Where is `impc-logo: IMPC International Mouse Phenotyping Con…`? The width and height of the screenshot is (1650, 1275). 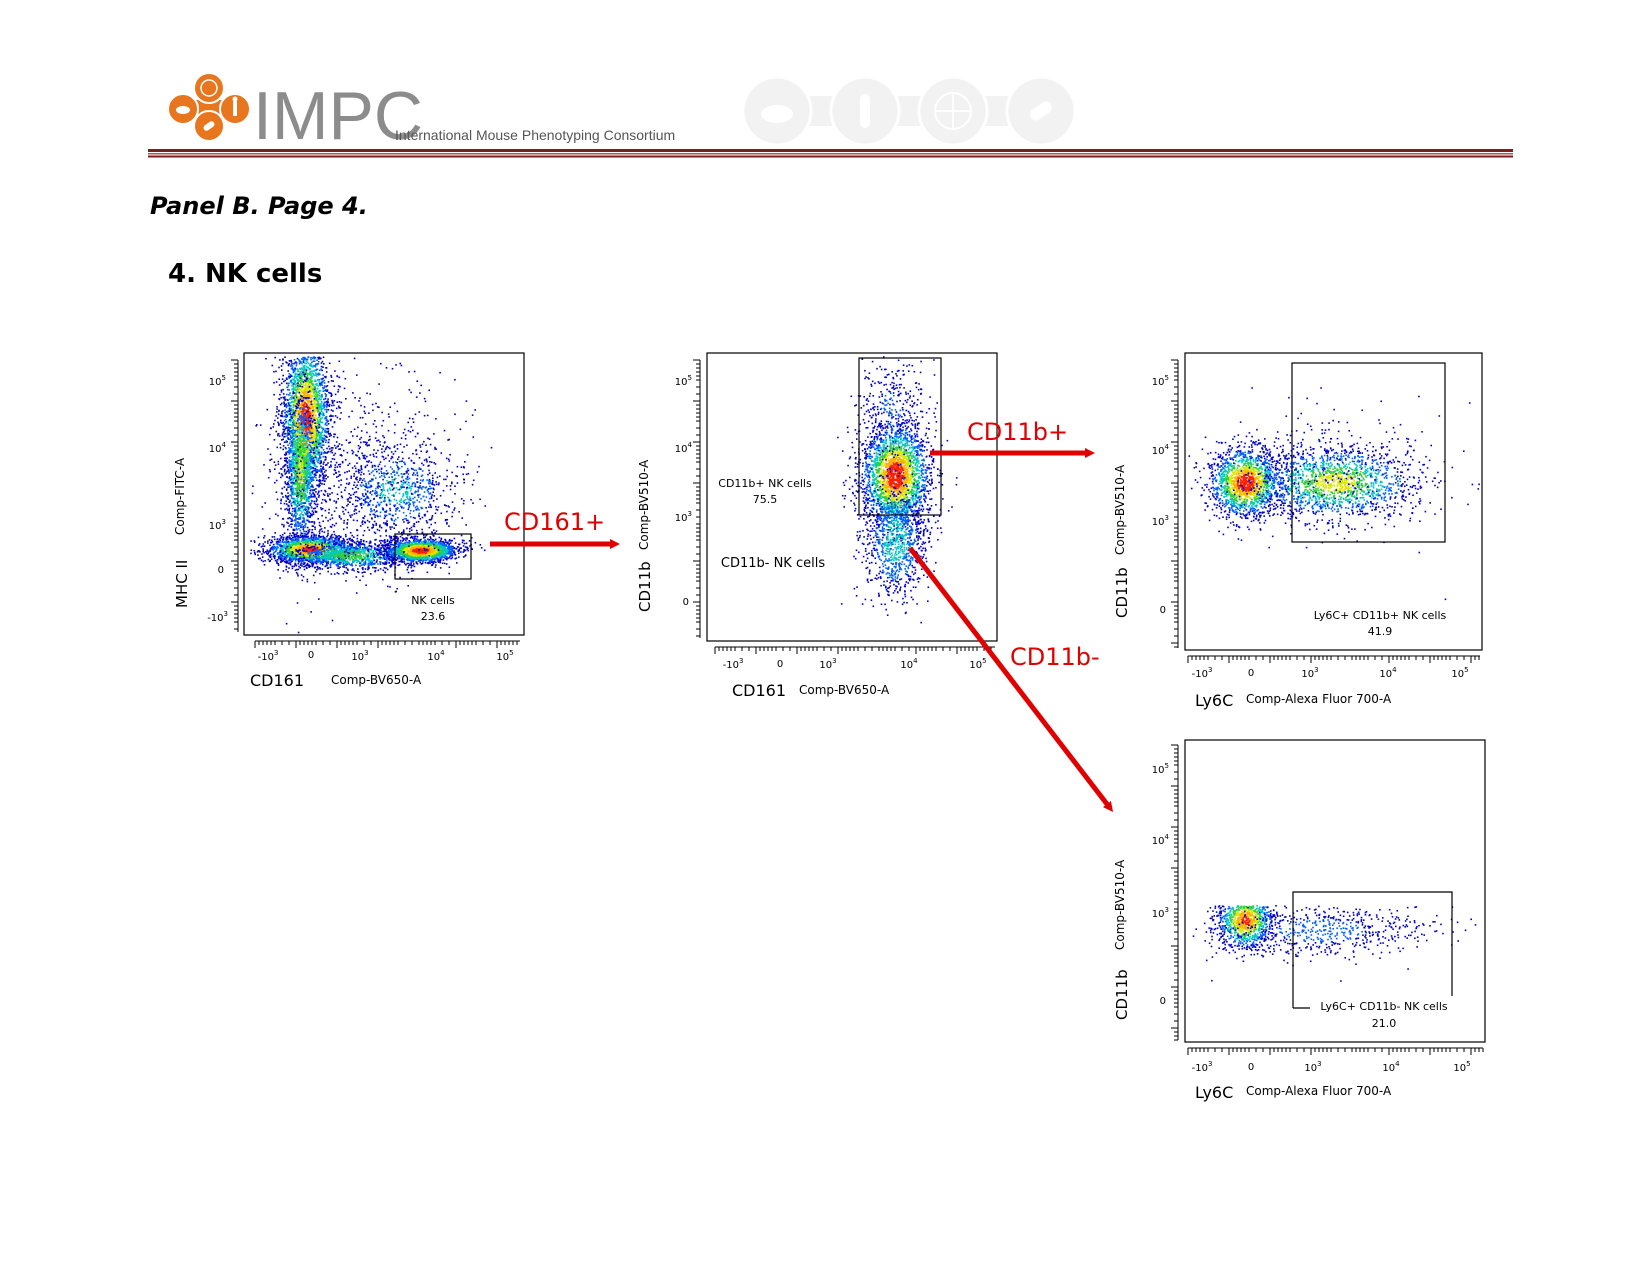
impc-logo: IMPC International Mouse Phenotyping Con… is located at coordinates (421, 111).